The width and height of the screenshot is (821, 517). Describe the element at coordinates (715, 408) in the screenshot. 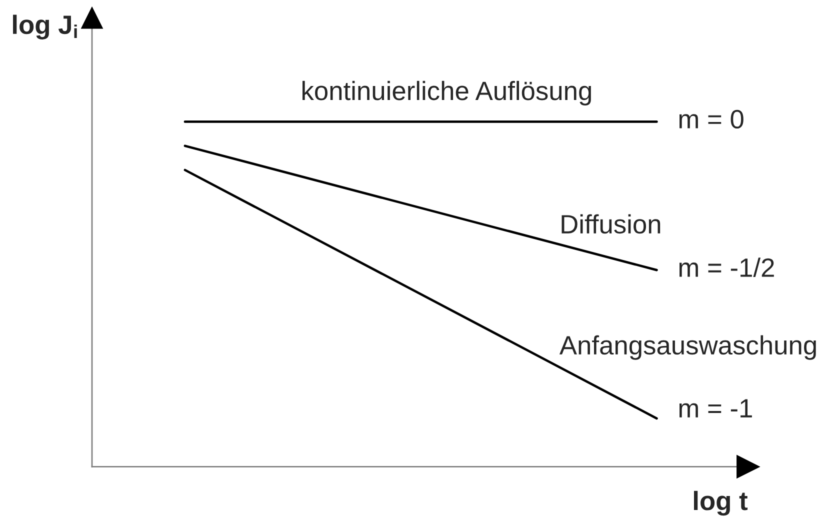

I see `annotation: m = -1` at that location.